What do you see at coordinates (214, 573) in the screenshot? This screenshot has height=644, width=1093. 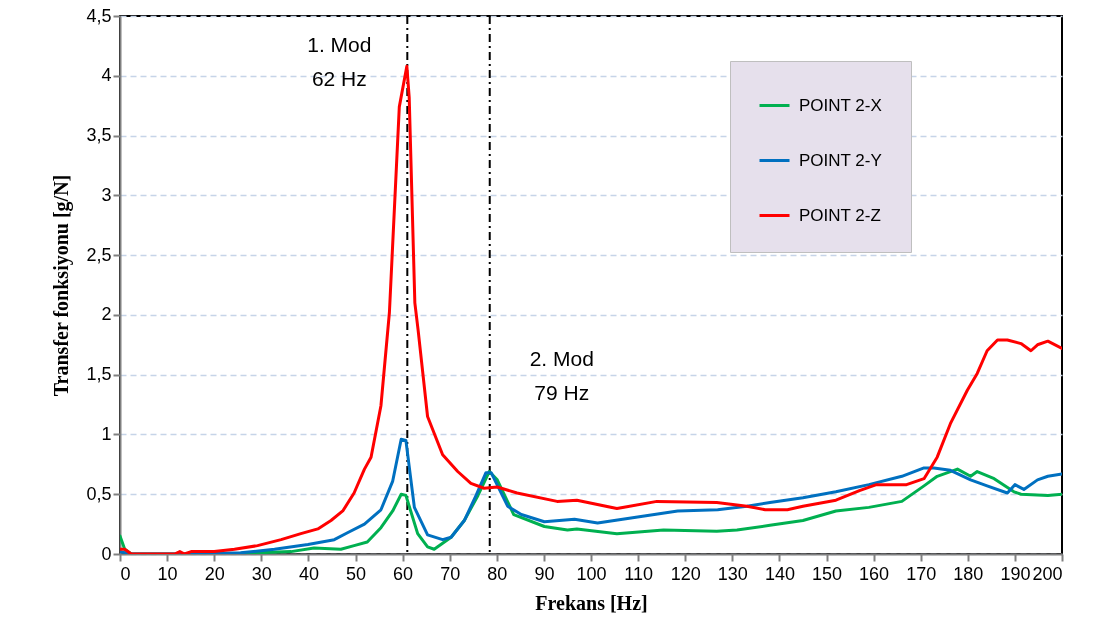 I see `x-tick-label: 20` at bounding box center [214, 573].